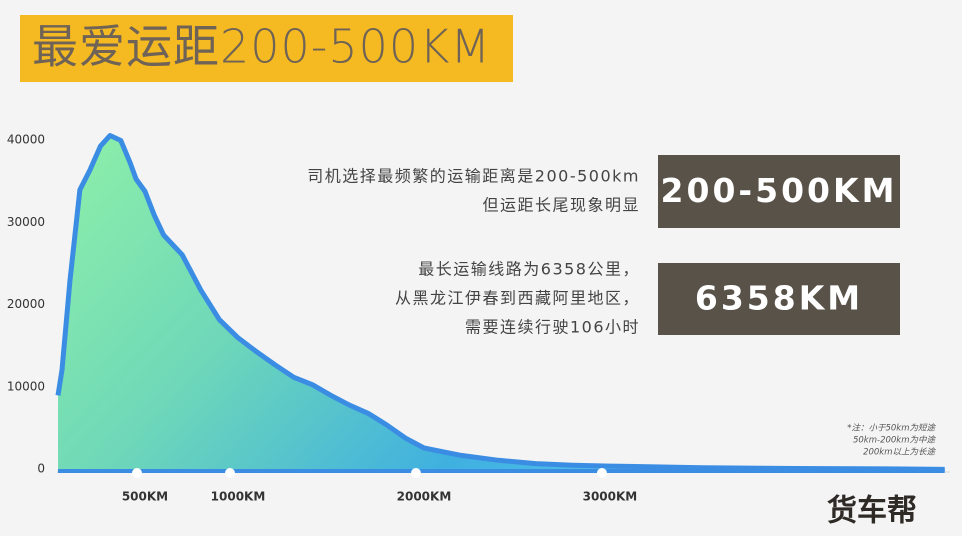 Image resolution: width=962 pixels, height=536 pixels. Describe the element at coordinates (899, 452) in the screenshot. I see `note: 200km以上为长途` at that location.